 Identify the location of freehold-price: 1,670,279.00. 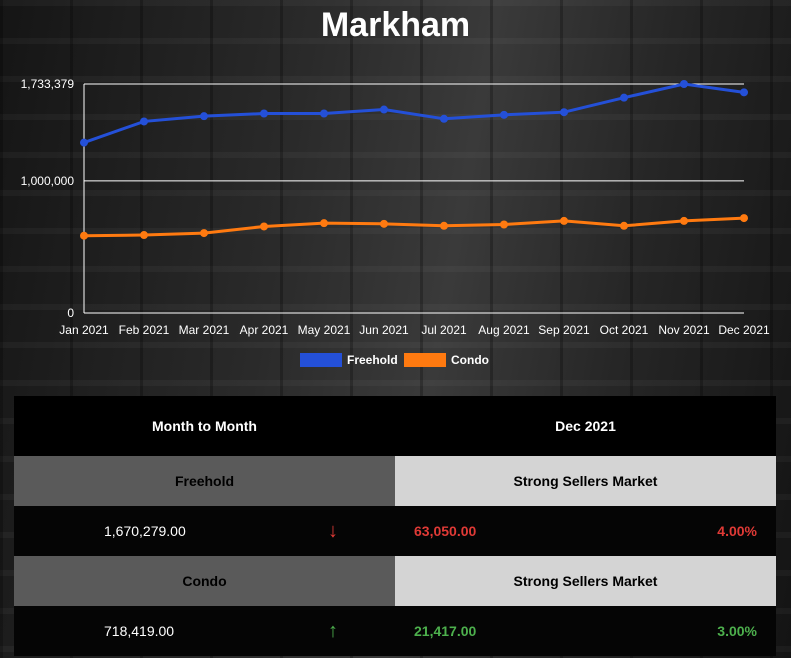
(145, 531).